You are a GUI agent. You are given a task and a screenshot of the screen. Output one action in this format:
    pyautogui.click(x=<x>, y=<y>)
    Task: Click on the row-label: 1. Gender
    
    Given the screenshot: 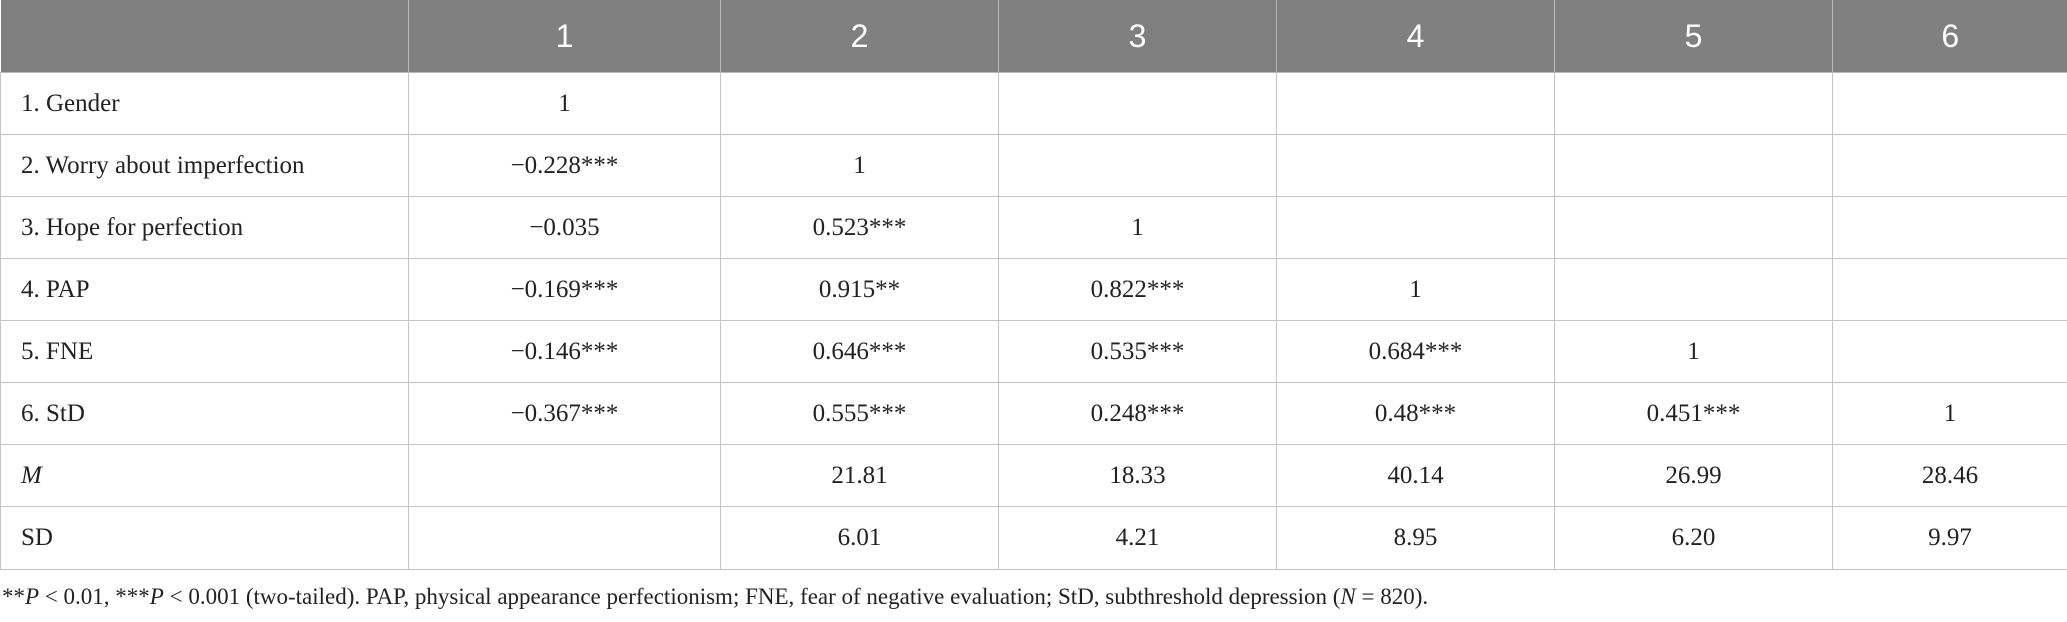 What is the action you would take?
    pyautogui.click(x=204, y=103)
    